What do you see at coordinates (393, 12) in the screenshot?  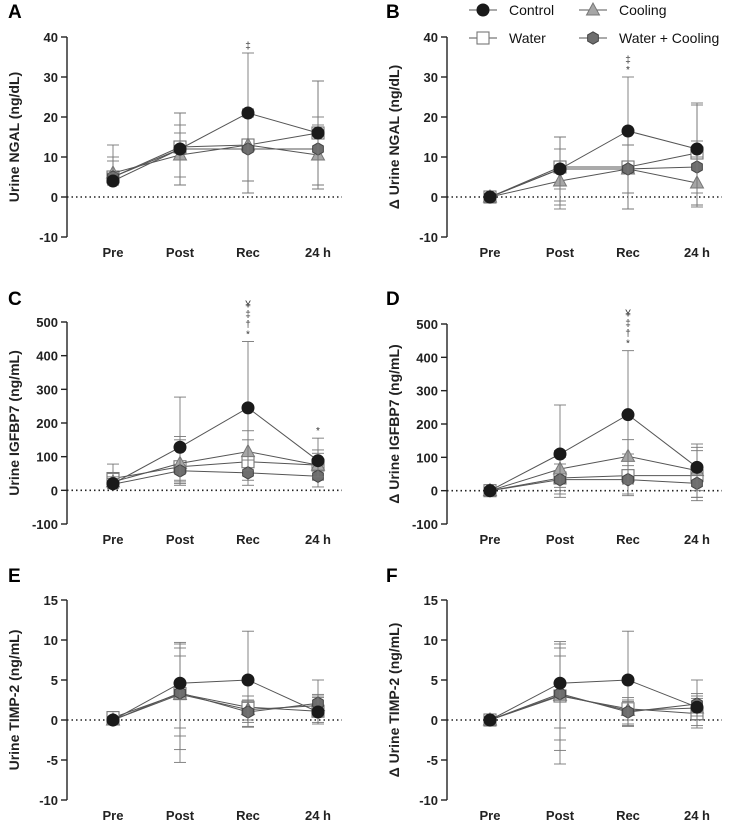 I see `panel-letter: B` at bounding box center [393, 12].